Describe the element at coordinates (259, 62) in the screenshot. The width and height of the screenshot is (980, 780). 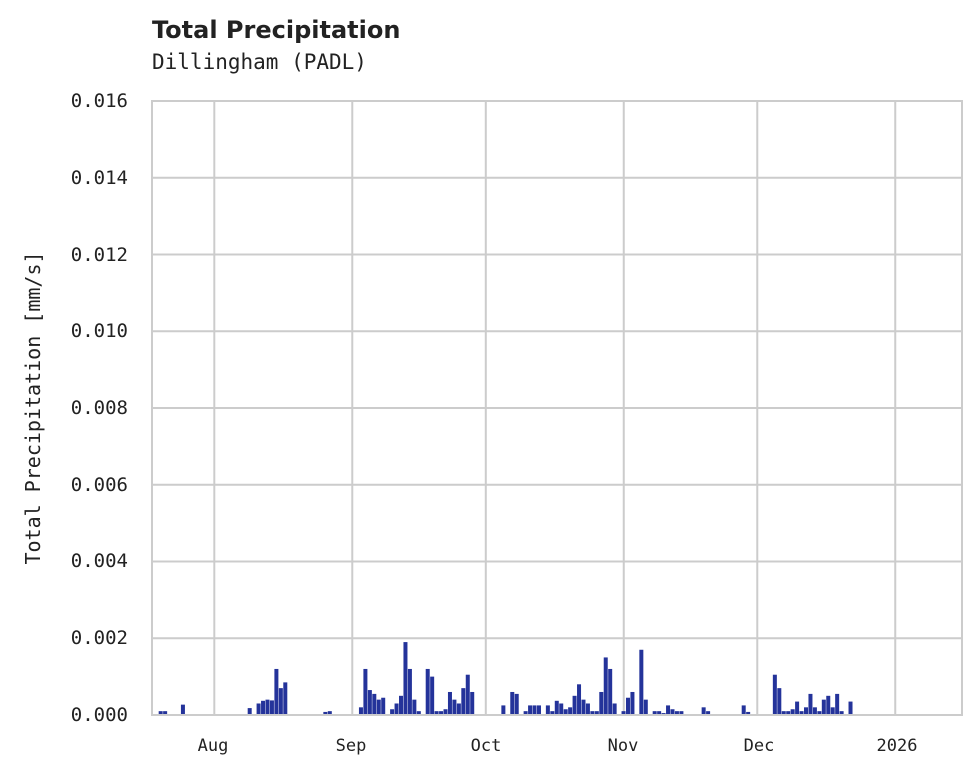
I see `chart-subtitle: Dillingham (PADL)` at that location.